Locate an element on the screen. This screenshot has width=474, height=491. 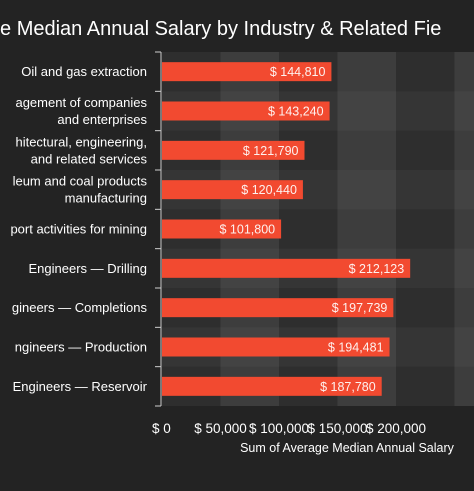
category-label: leum and coal products is located at coordinates (80, 181).